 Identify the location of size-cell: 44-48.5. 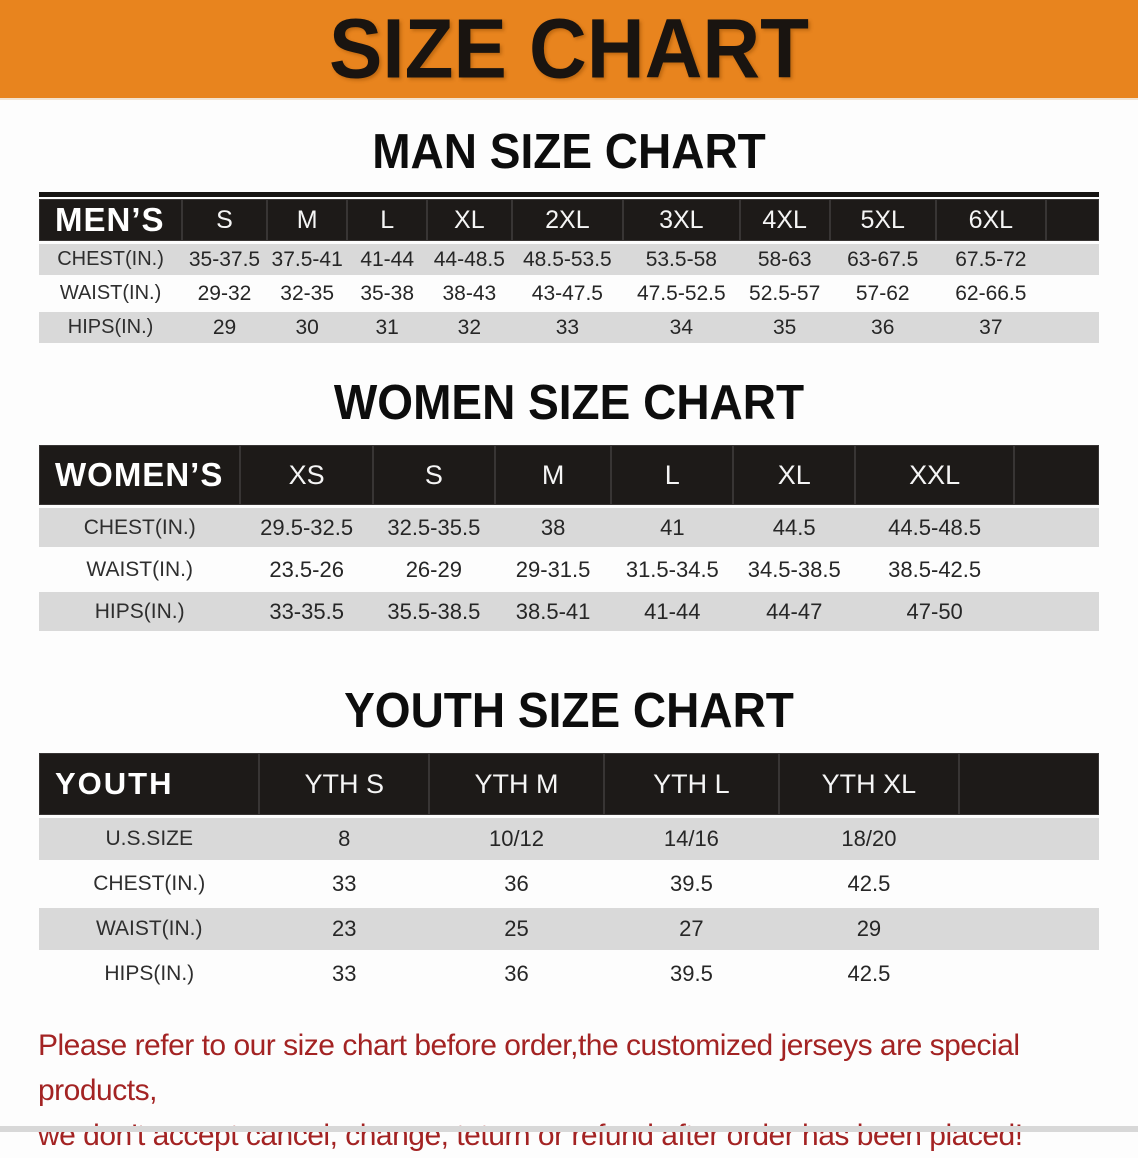
(469, 258).